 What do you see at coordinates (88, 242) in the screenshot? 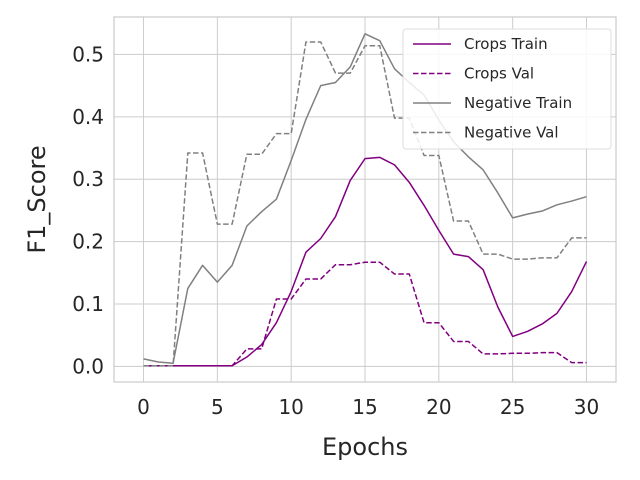
I see `y-tick-label: 0.2` at bounding box center [88, 242].